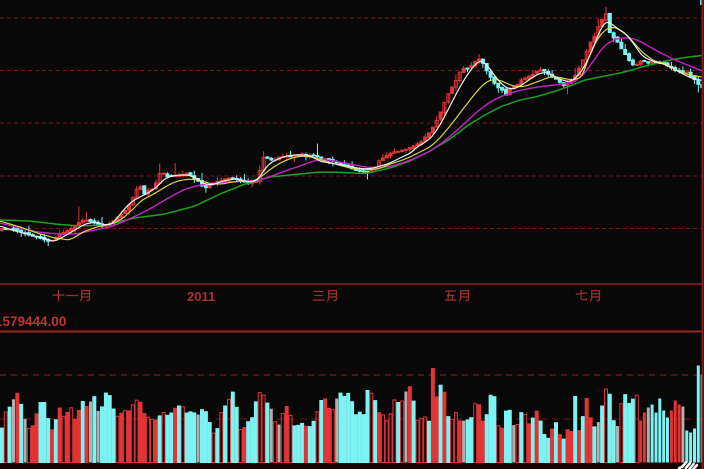 The width and height of the screenshot is (704, 469). What do you see at coordinates (33, 321) in the screenshot?
I see `svg-text: 1579444.00` at bounding box center [33, 321].